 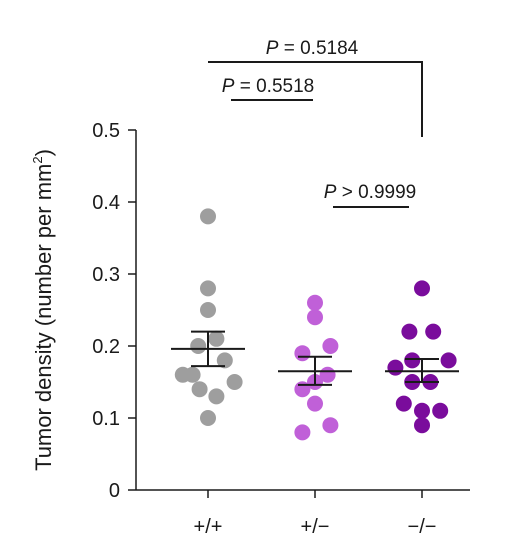 What do you see at coordinates (114, 311) in the screenshot?
I see `y-ticks: 0 0.1 0.2 0.3 0.4 0.5` at bounding box center [114, 311].